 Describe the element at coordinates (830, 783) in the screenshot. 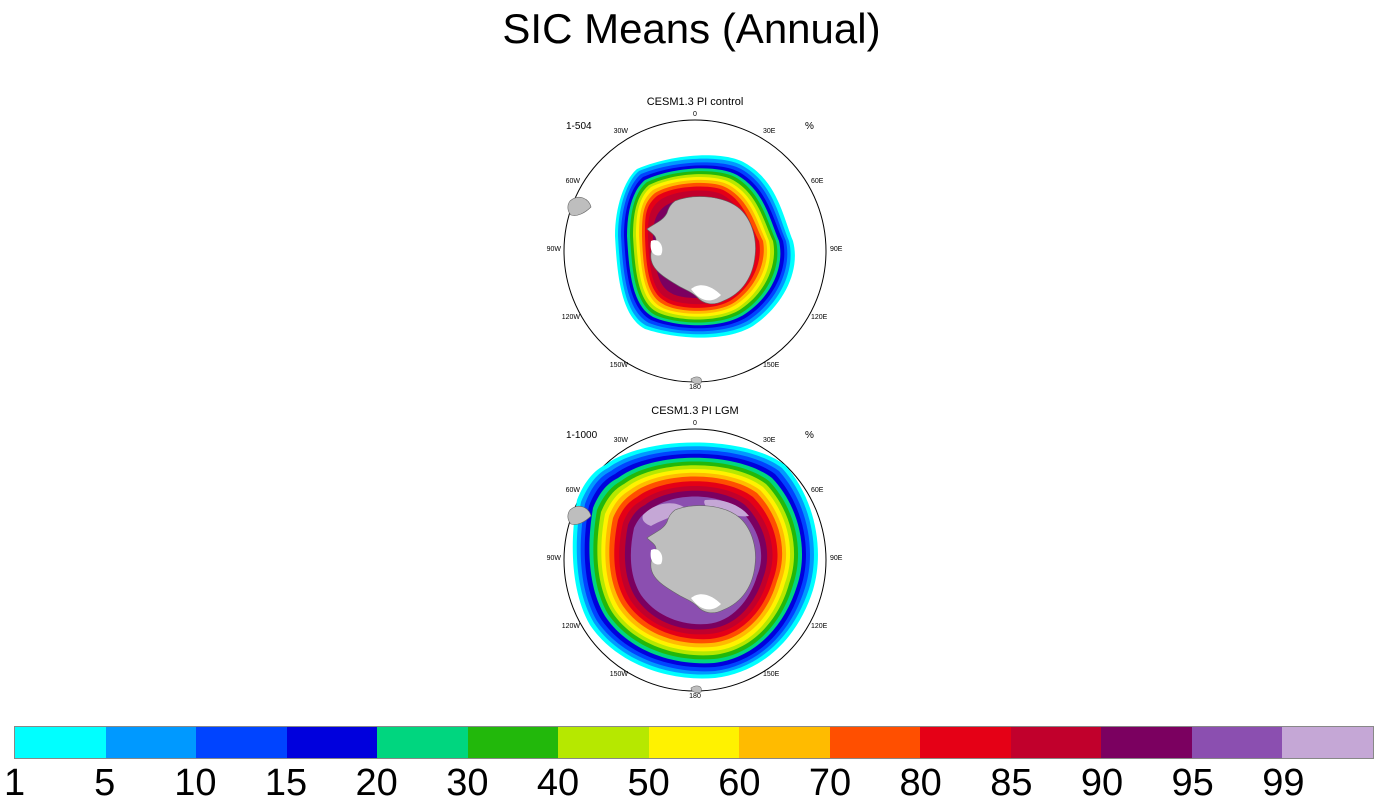

I see `colorbar-tick-label: 70` at that location.